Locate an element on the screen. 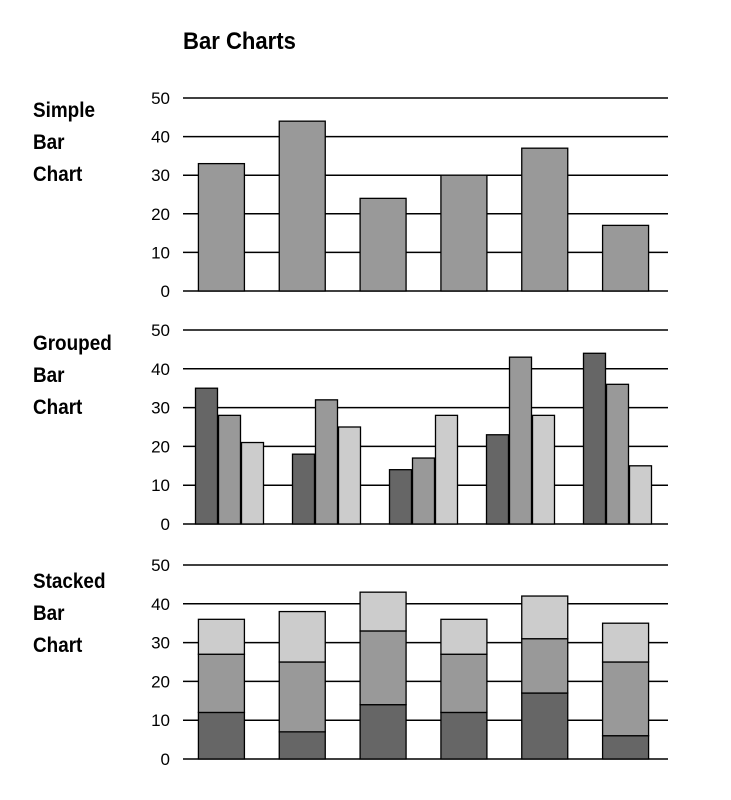 Image resolution: width=731 pixels, height=800 pixels. label-line: Stacked is located at coordinates (69, 581).